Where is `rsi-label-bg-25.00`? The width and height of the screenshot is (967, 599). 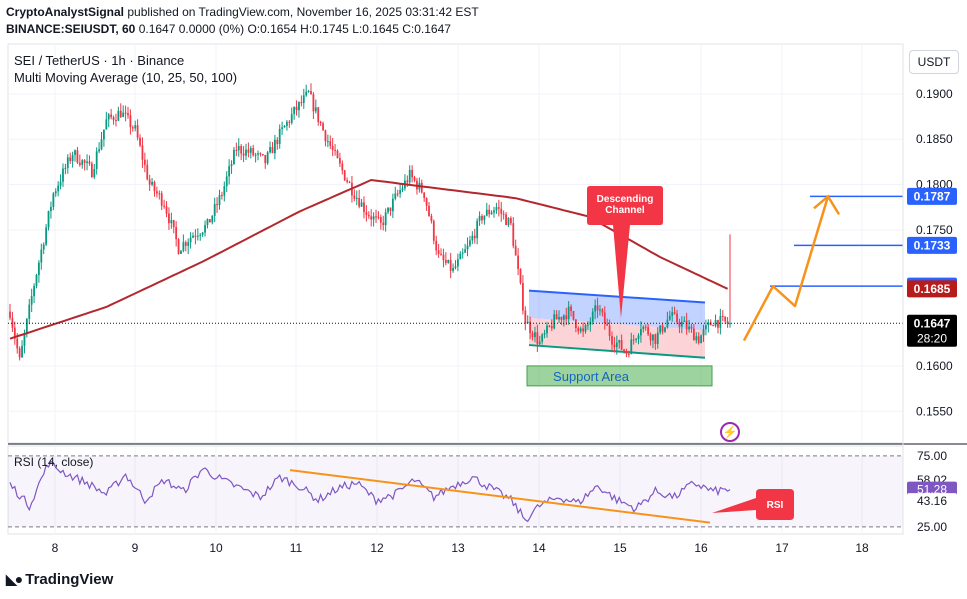 rsi-label-bg-25.00 is located at coordinates (932, 526).